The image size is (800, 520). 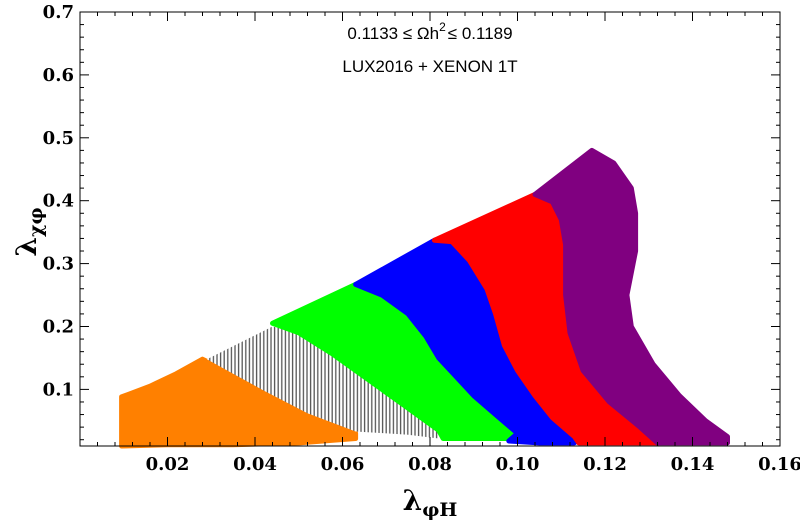 I want to click on x-tick-label: 0.06, so click(x=343, y=464).